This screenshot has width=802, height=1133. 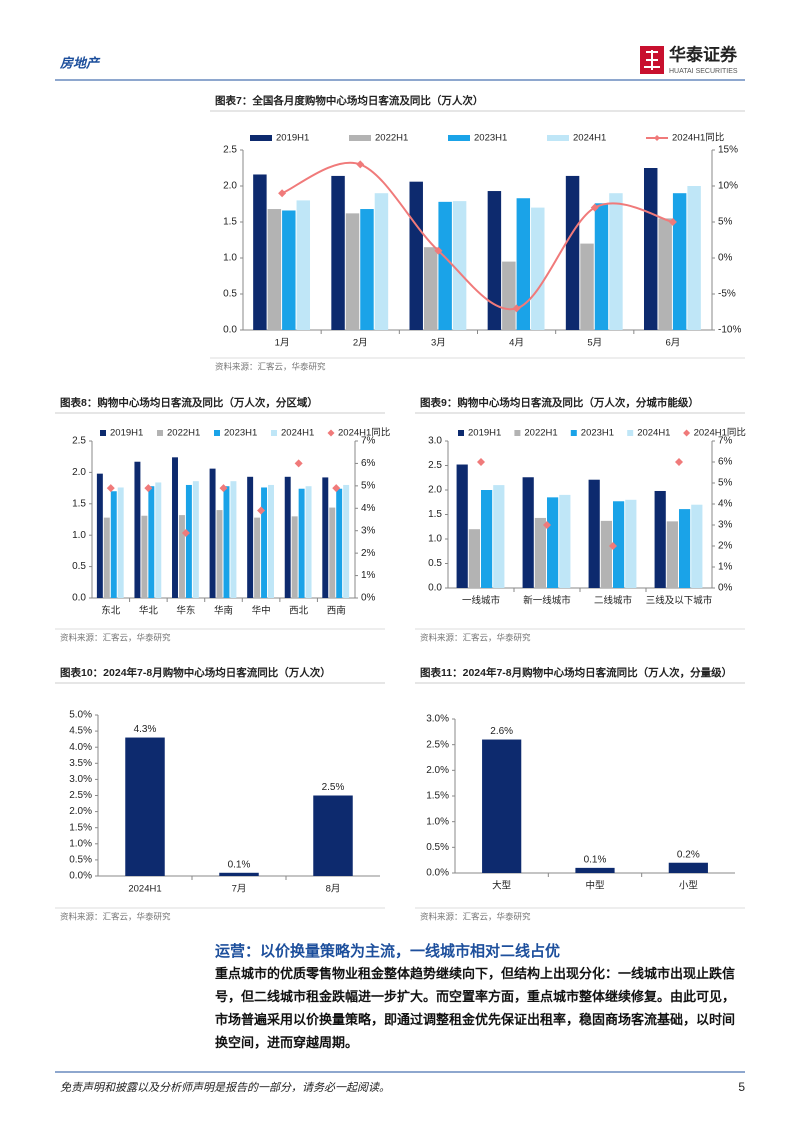 I want to click on legend-marker, so click(x=657, y=138).